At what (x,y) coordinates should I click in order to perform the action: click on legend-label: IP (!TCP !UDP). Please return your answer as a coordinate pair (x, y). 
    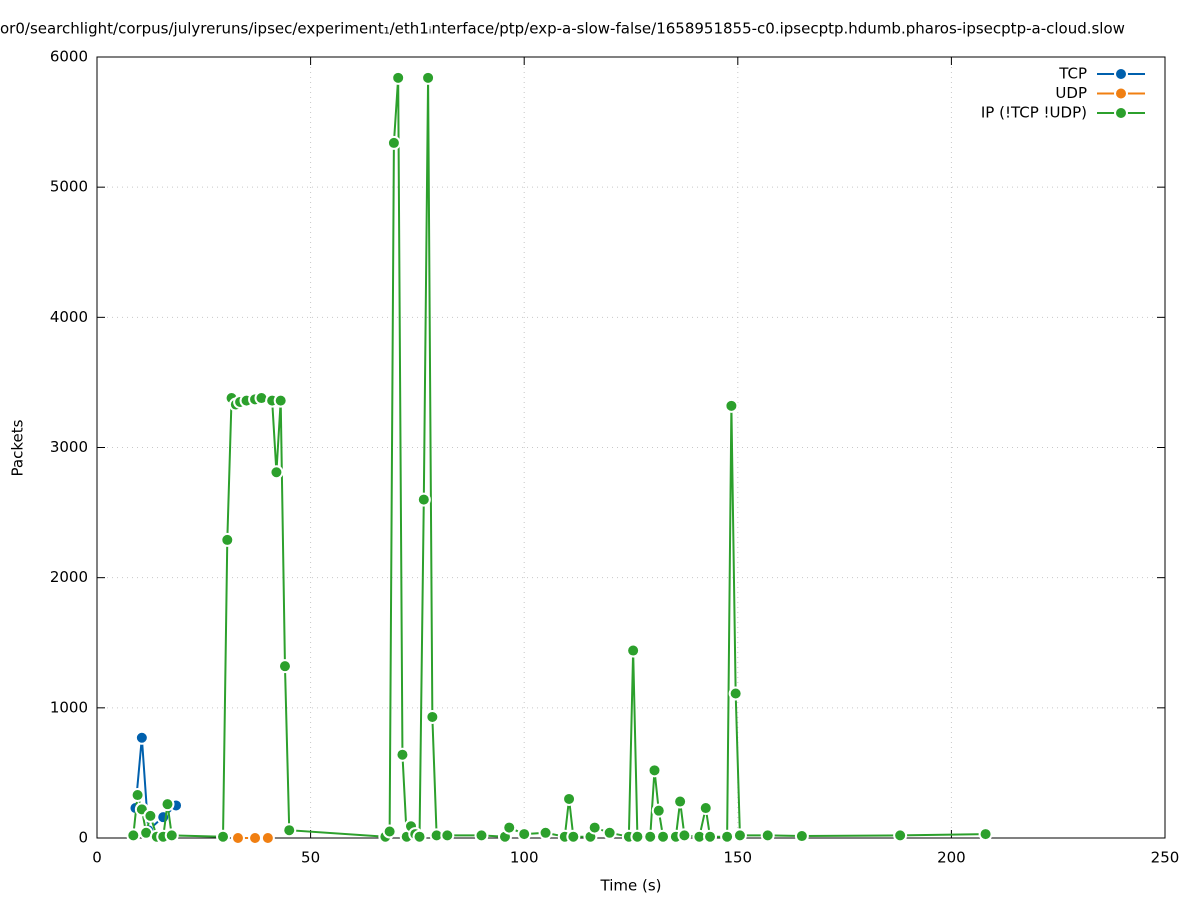
    Looking at the image, I should click on (1034, 113).